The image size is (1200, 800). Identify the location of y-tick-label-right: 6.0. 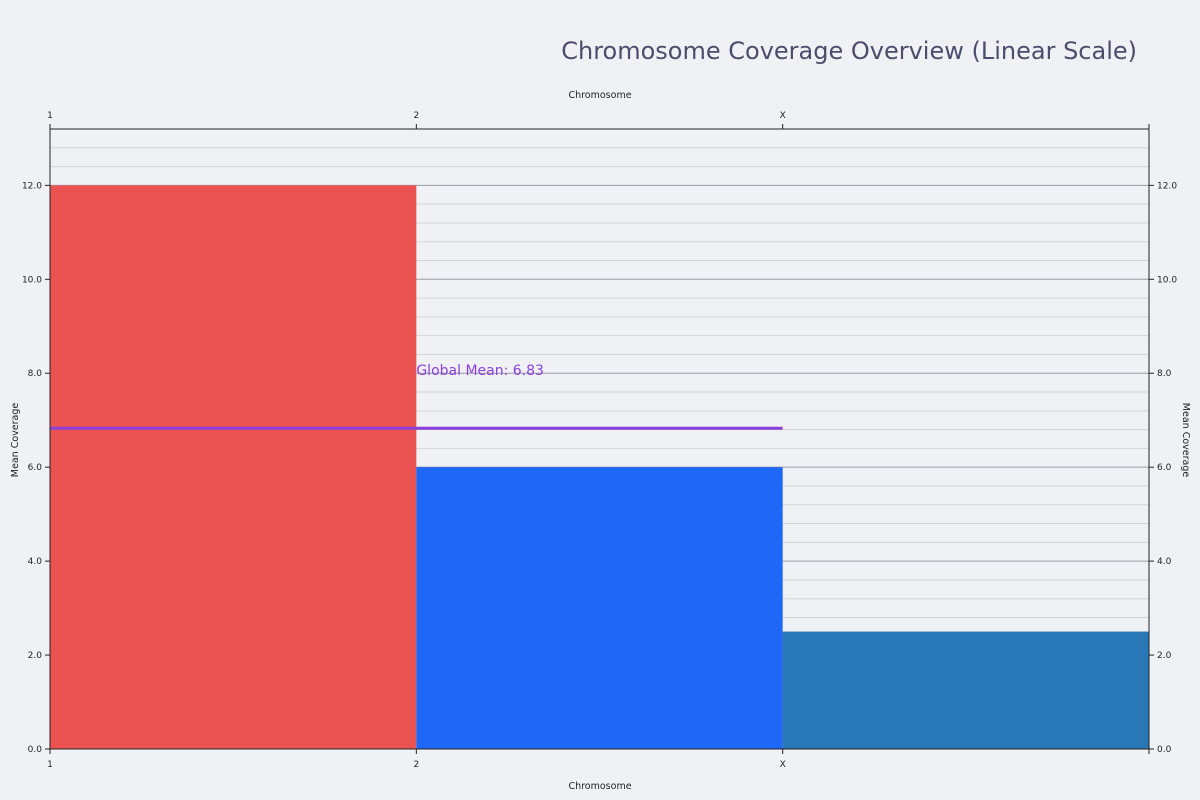
(1164, 468).